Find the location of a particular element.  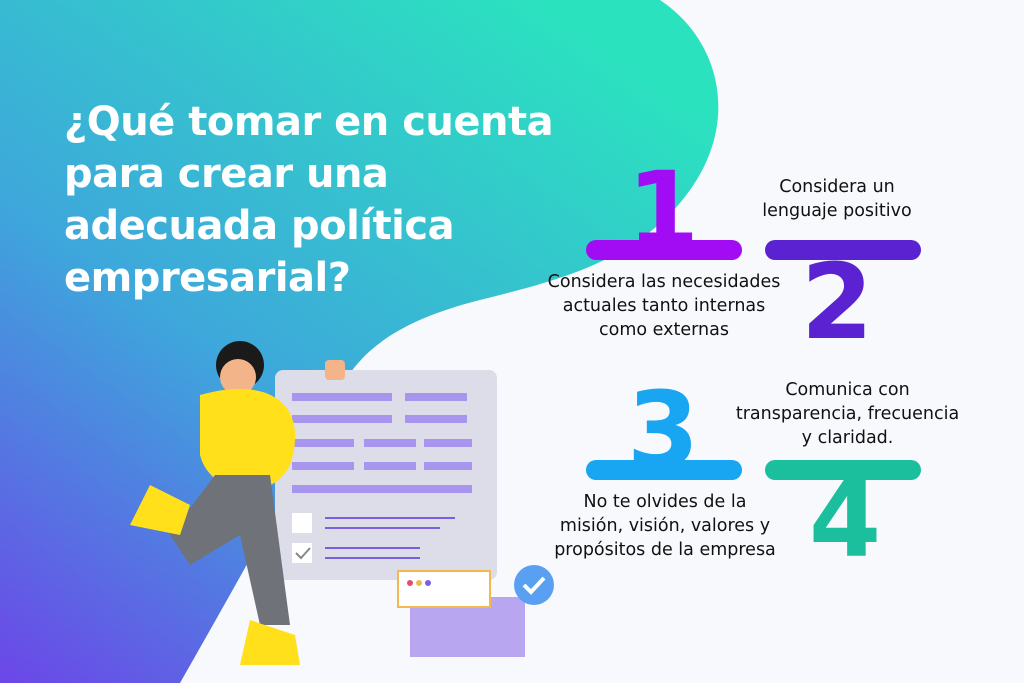

step-3-bar is located at coordinates (664, 470).